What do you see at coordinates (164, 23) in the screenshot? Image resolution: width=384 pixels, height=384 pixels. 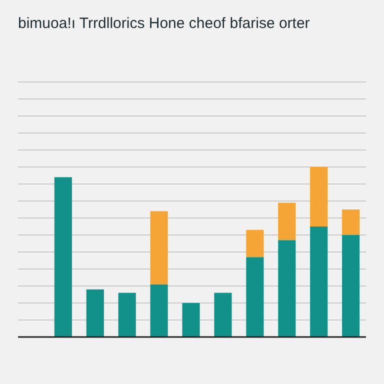 I see `chart-title: bimuoa!ı Trrdllorics Hone cheof bfarise orter` at bounding box center [164, 23].